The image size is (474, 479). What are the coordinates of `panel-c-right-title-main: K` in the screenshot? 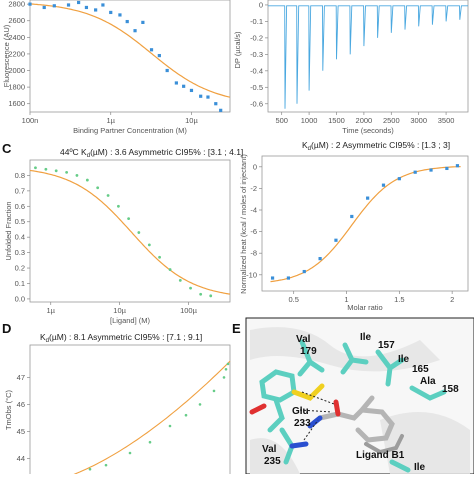 It's located at (305, 145).